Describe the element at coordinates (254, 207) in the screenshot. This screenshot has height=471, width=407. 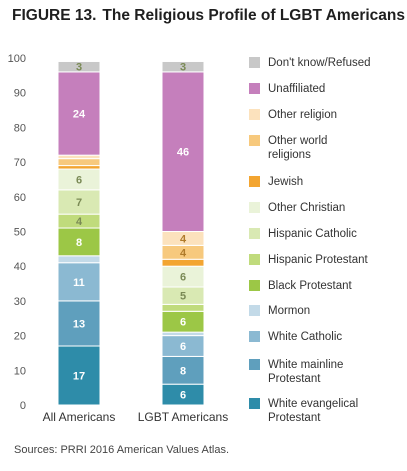
I see `legend-swatch-other-christian` at that location.